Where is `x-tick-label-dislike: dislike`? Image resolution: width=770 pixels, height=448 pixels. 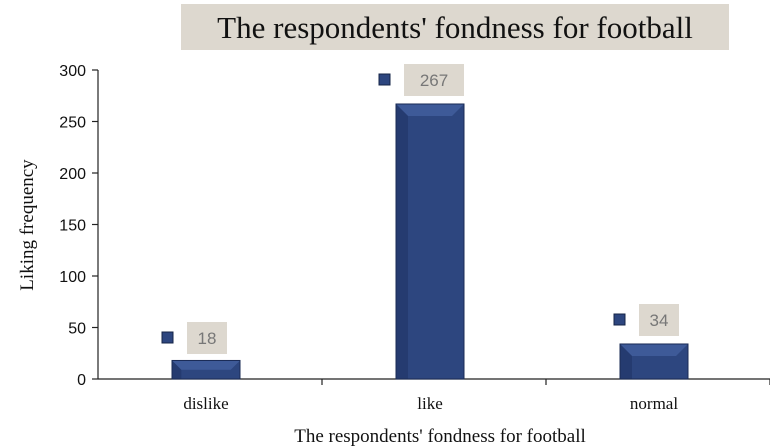 x-tick-label-dislike: dislike is located at coordinates (205, 403).